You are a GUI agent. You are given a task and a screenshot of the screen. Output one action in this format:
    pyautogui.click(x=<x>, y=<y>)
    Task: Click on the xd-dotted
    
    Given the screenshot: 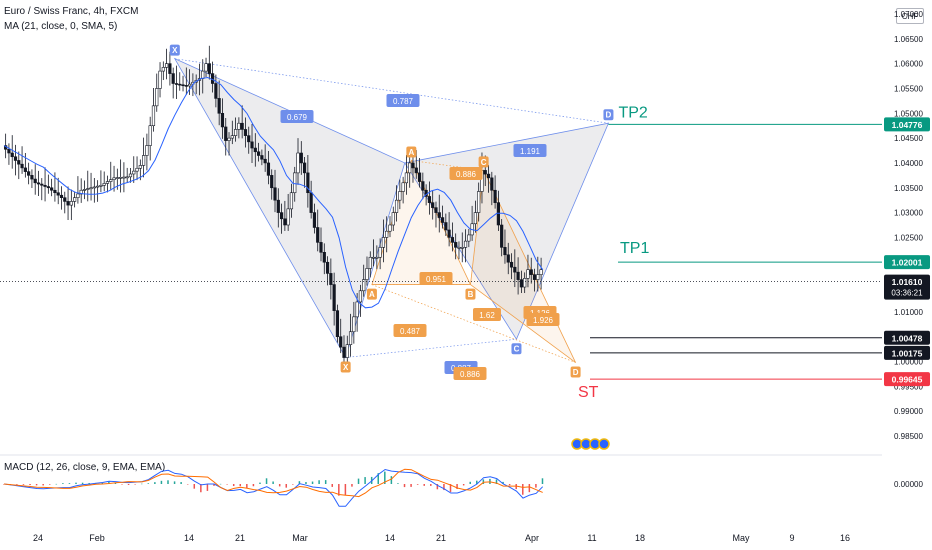 What is the action you would take?
    pyautogui.click(x=391, y=91)
    